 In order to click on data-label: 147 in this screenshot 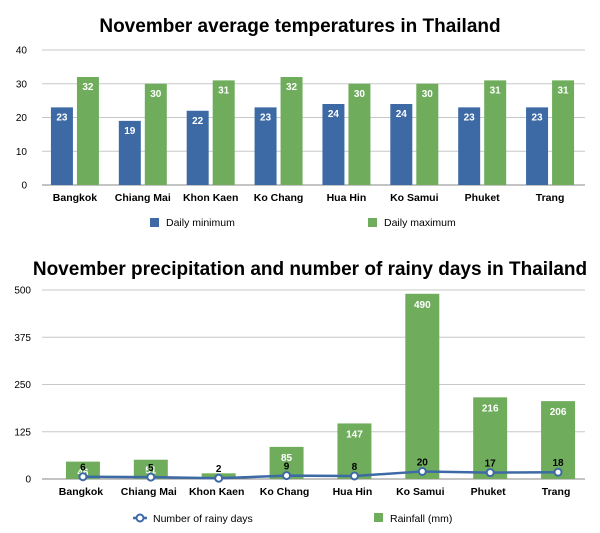, I will do `click(354, 434)`.